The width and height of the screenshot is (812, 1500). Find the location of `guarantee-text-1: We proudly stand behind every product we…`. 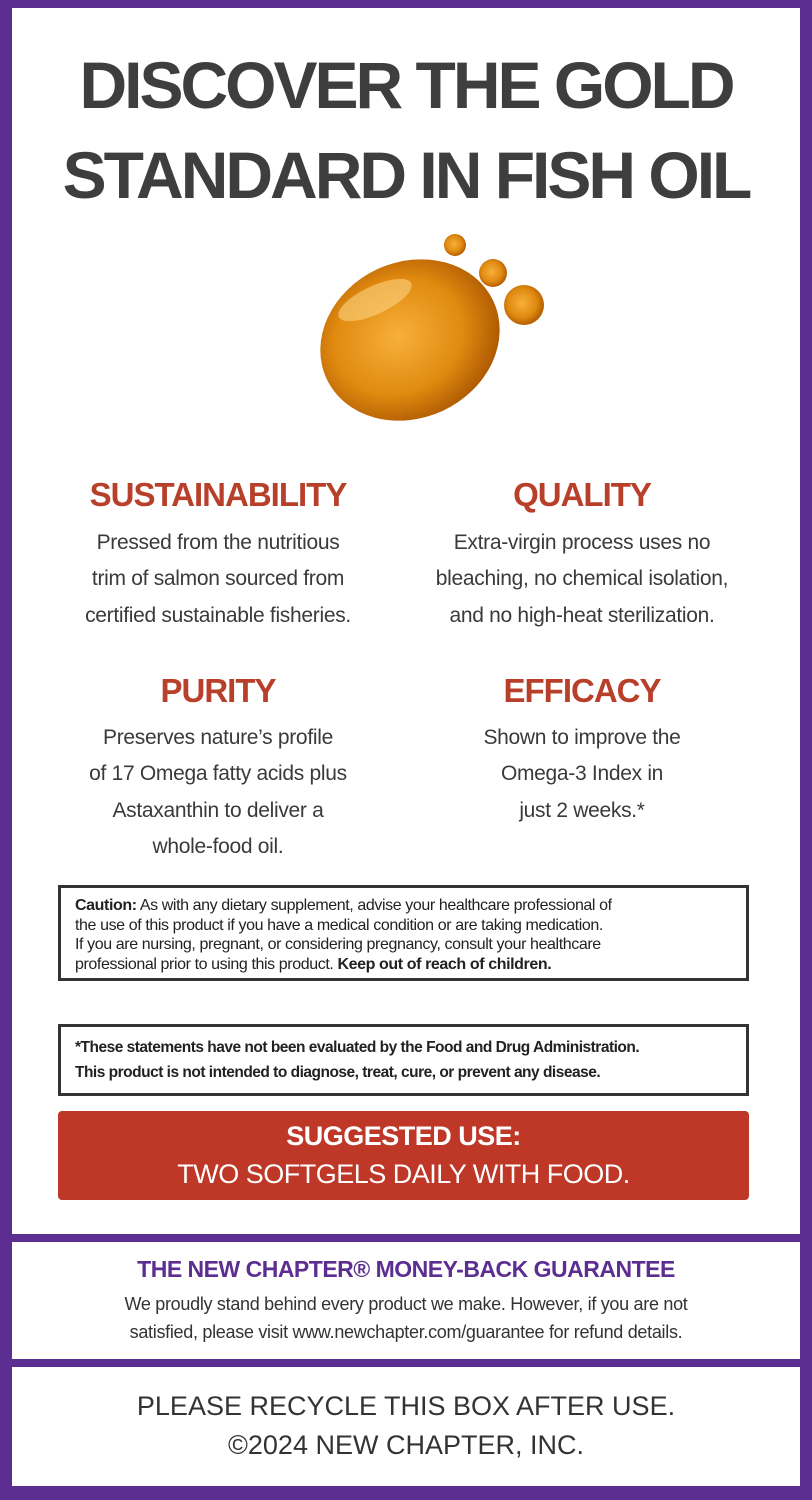

guarantee-text-1: We proudly stand behind every product we… is located at coordinates (406, 1304).